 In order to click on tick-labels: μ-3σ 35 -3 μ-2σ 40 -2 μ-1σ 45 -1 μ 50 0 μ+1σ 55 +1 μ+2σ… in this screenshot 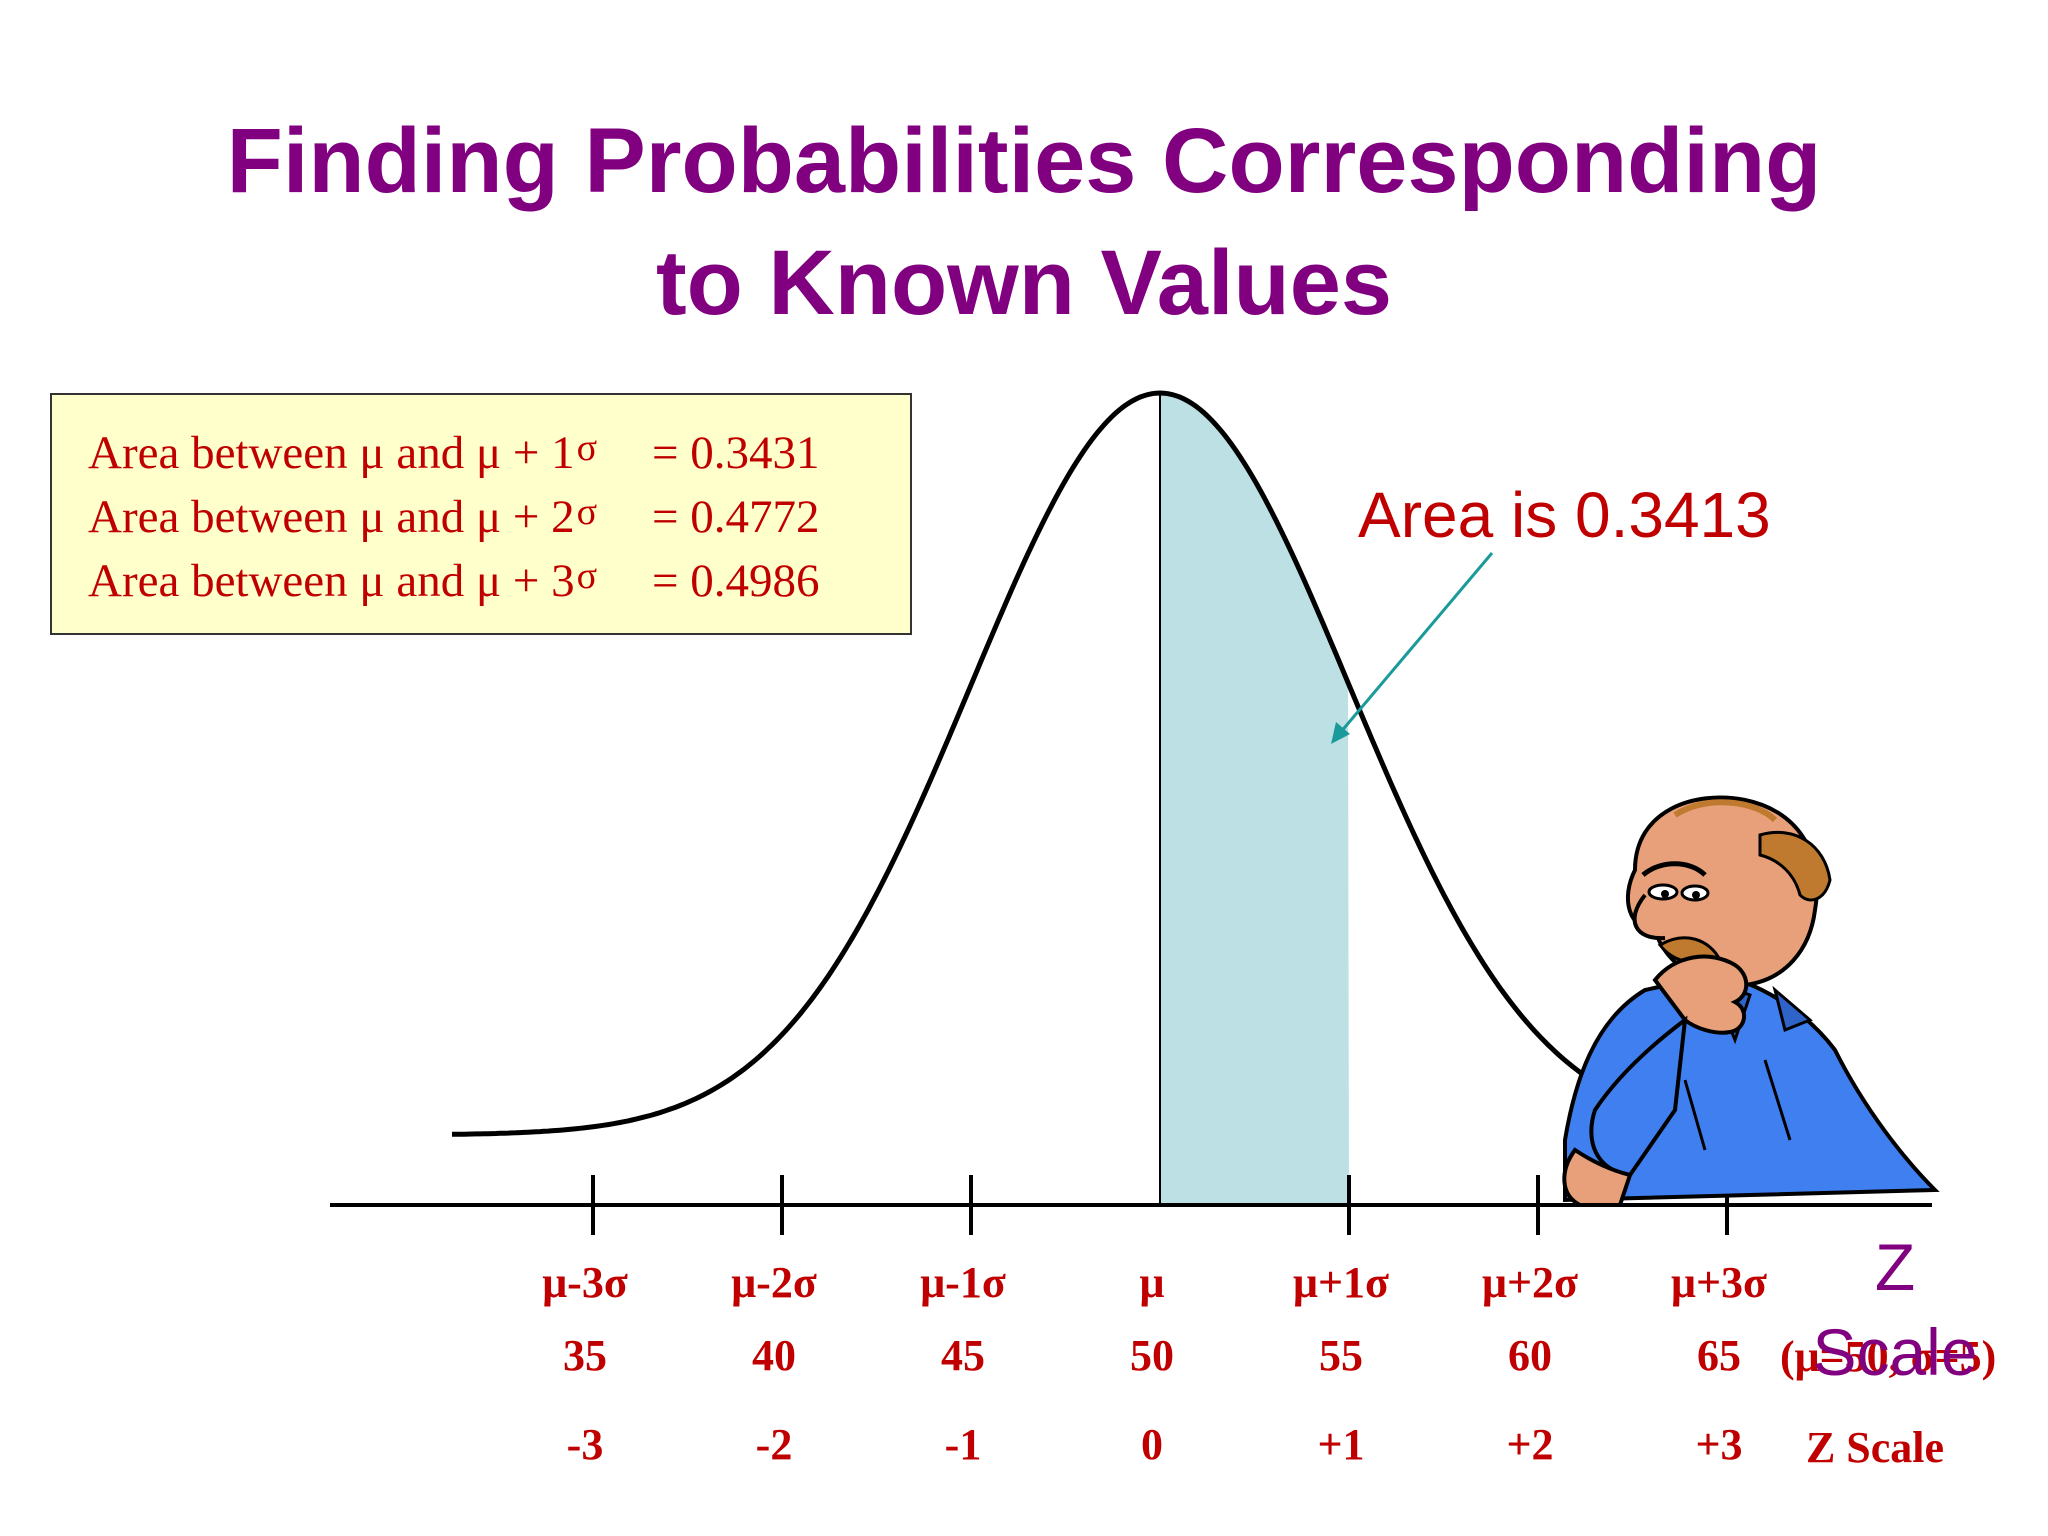, I will do `click(1154, 1363)`.